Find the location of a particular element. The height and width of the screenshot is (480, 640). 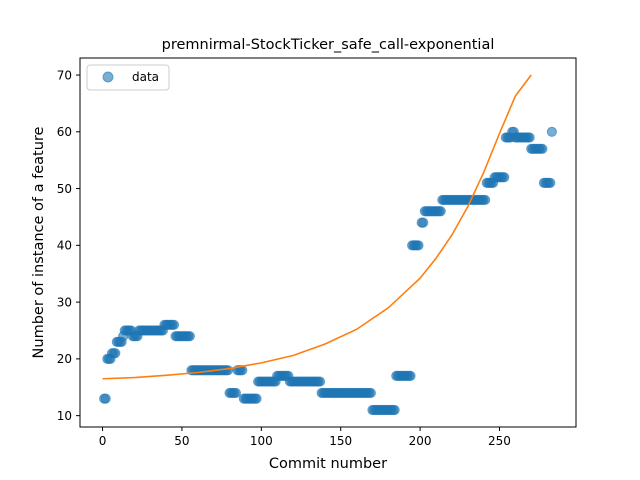

y-axis: 10 20 30 40 50 60 70 is located at coordinates (68, 245).